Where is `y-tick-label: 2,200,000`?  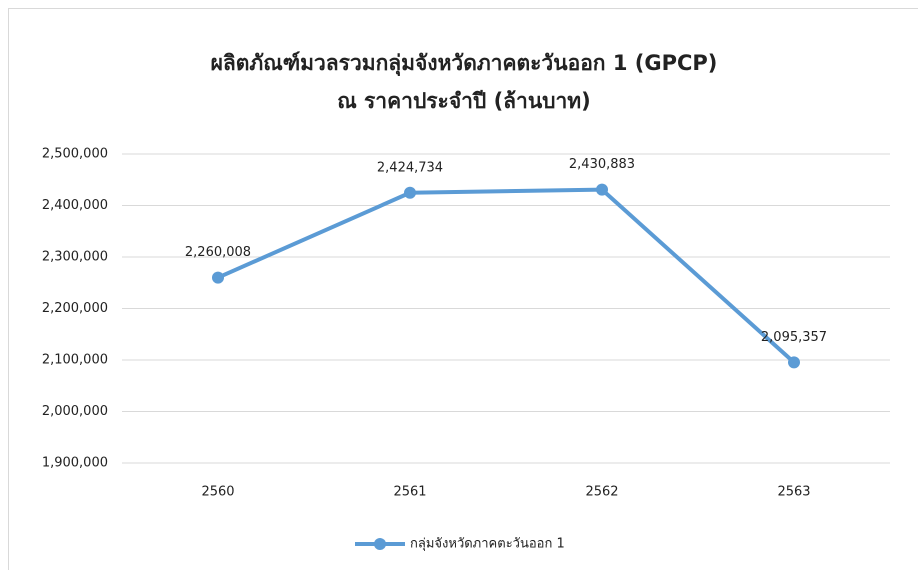
y-tick-label: 2,200,000 is located at coordinates (75, 308).